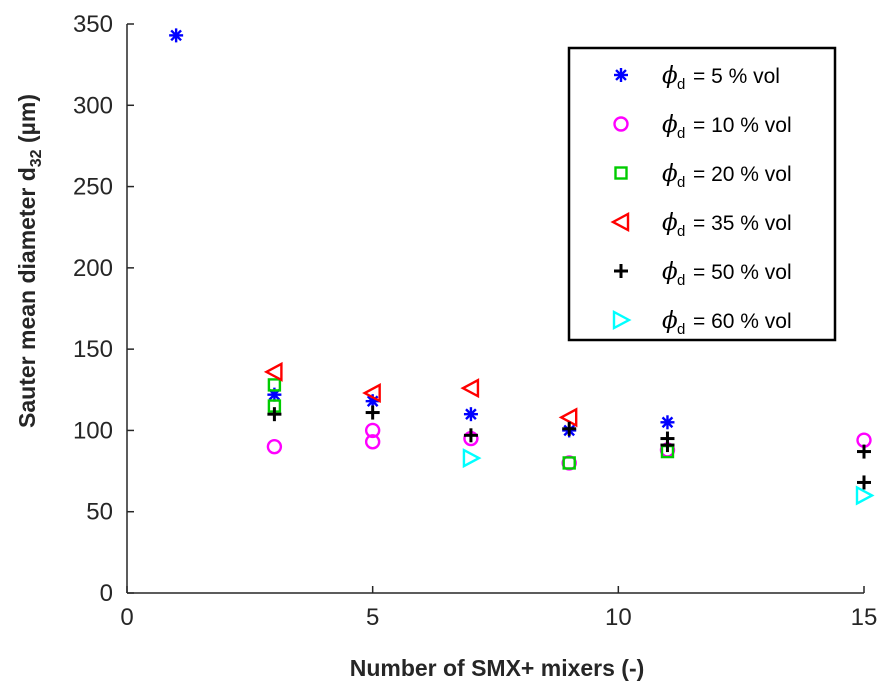 This screenshot has height=689, width=883. Describe the element at coordinates (126, 617) in the screenshot. I see `x-tick-label: 0` at that location.